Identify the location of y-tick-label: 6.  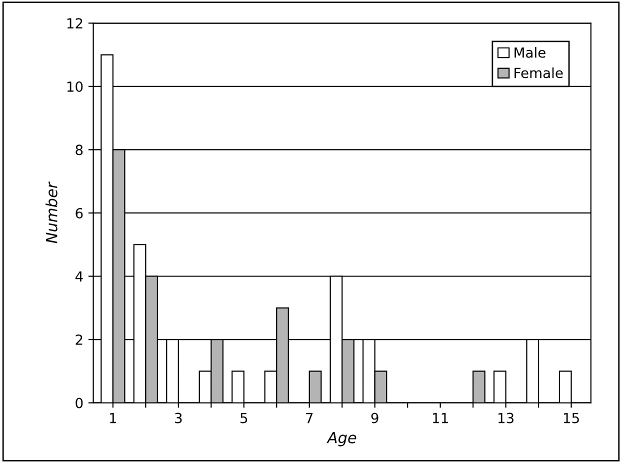
(79, 213).